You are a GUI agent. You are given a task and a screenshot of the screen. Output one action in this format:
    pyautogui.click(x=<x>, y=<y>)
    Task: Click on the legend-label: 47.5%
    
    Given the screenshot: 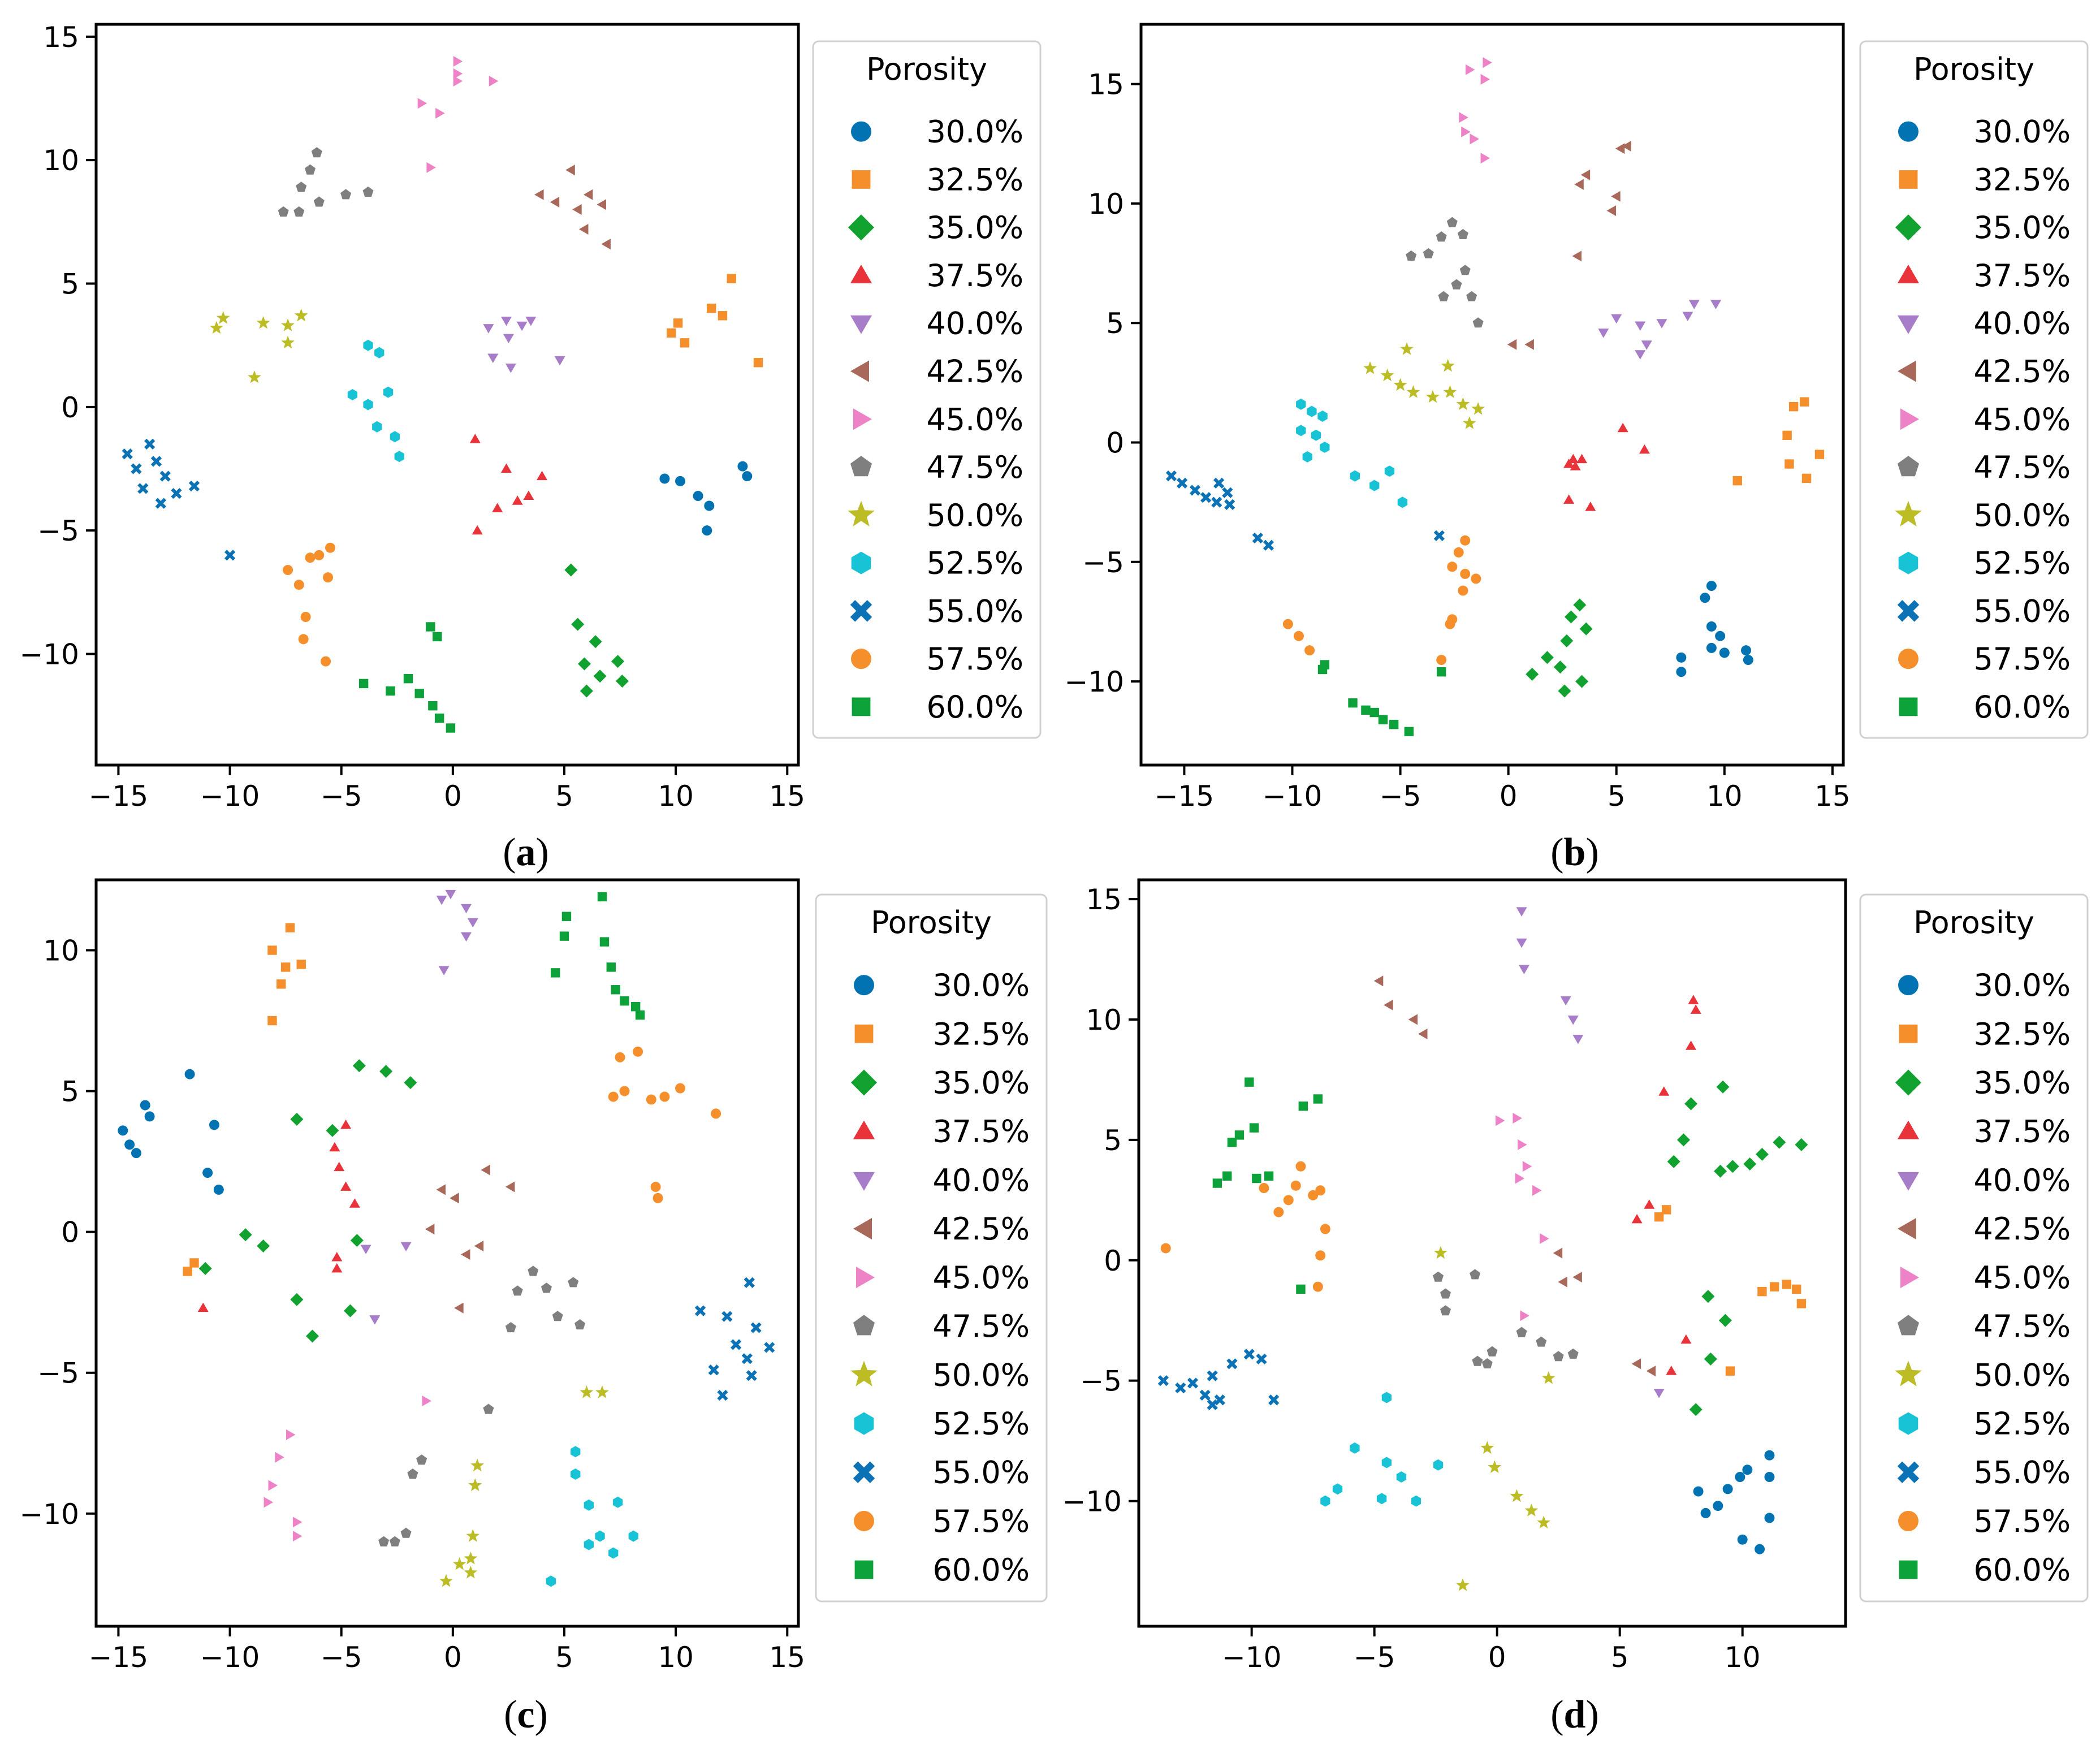 What is the action you would take?
    pyautogui.click(x=981, y=1326)
    